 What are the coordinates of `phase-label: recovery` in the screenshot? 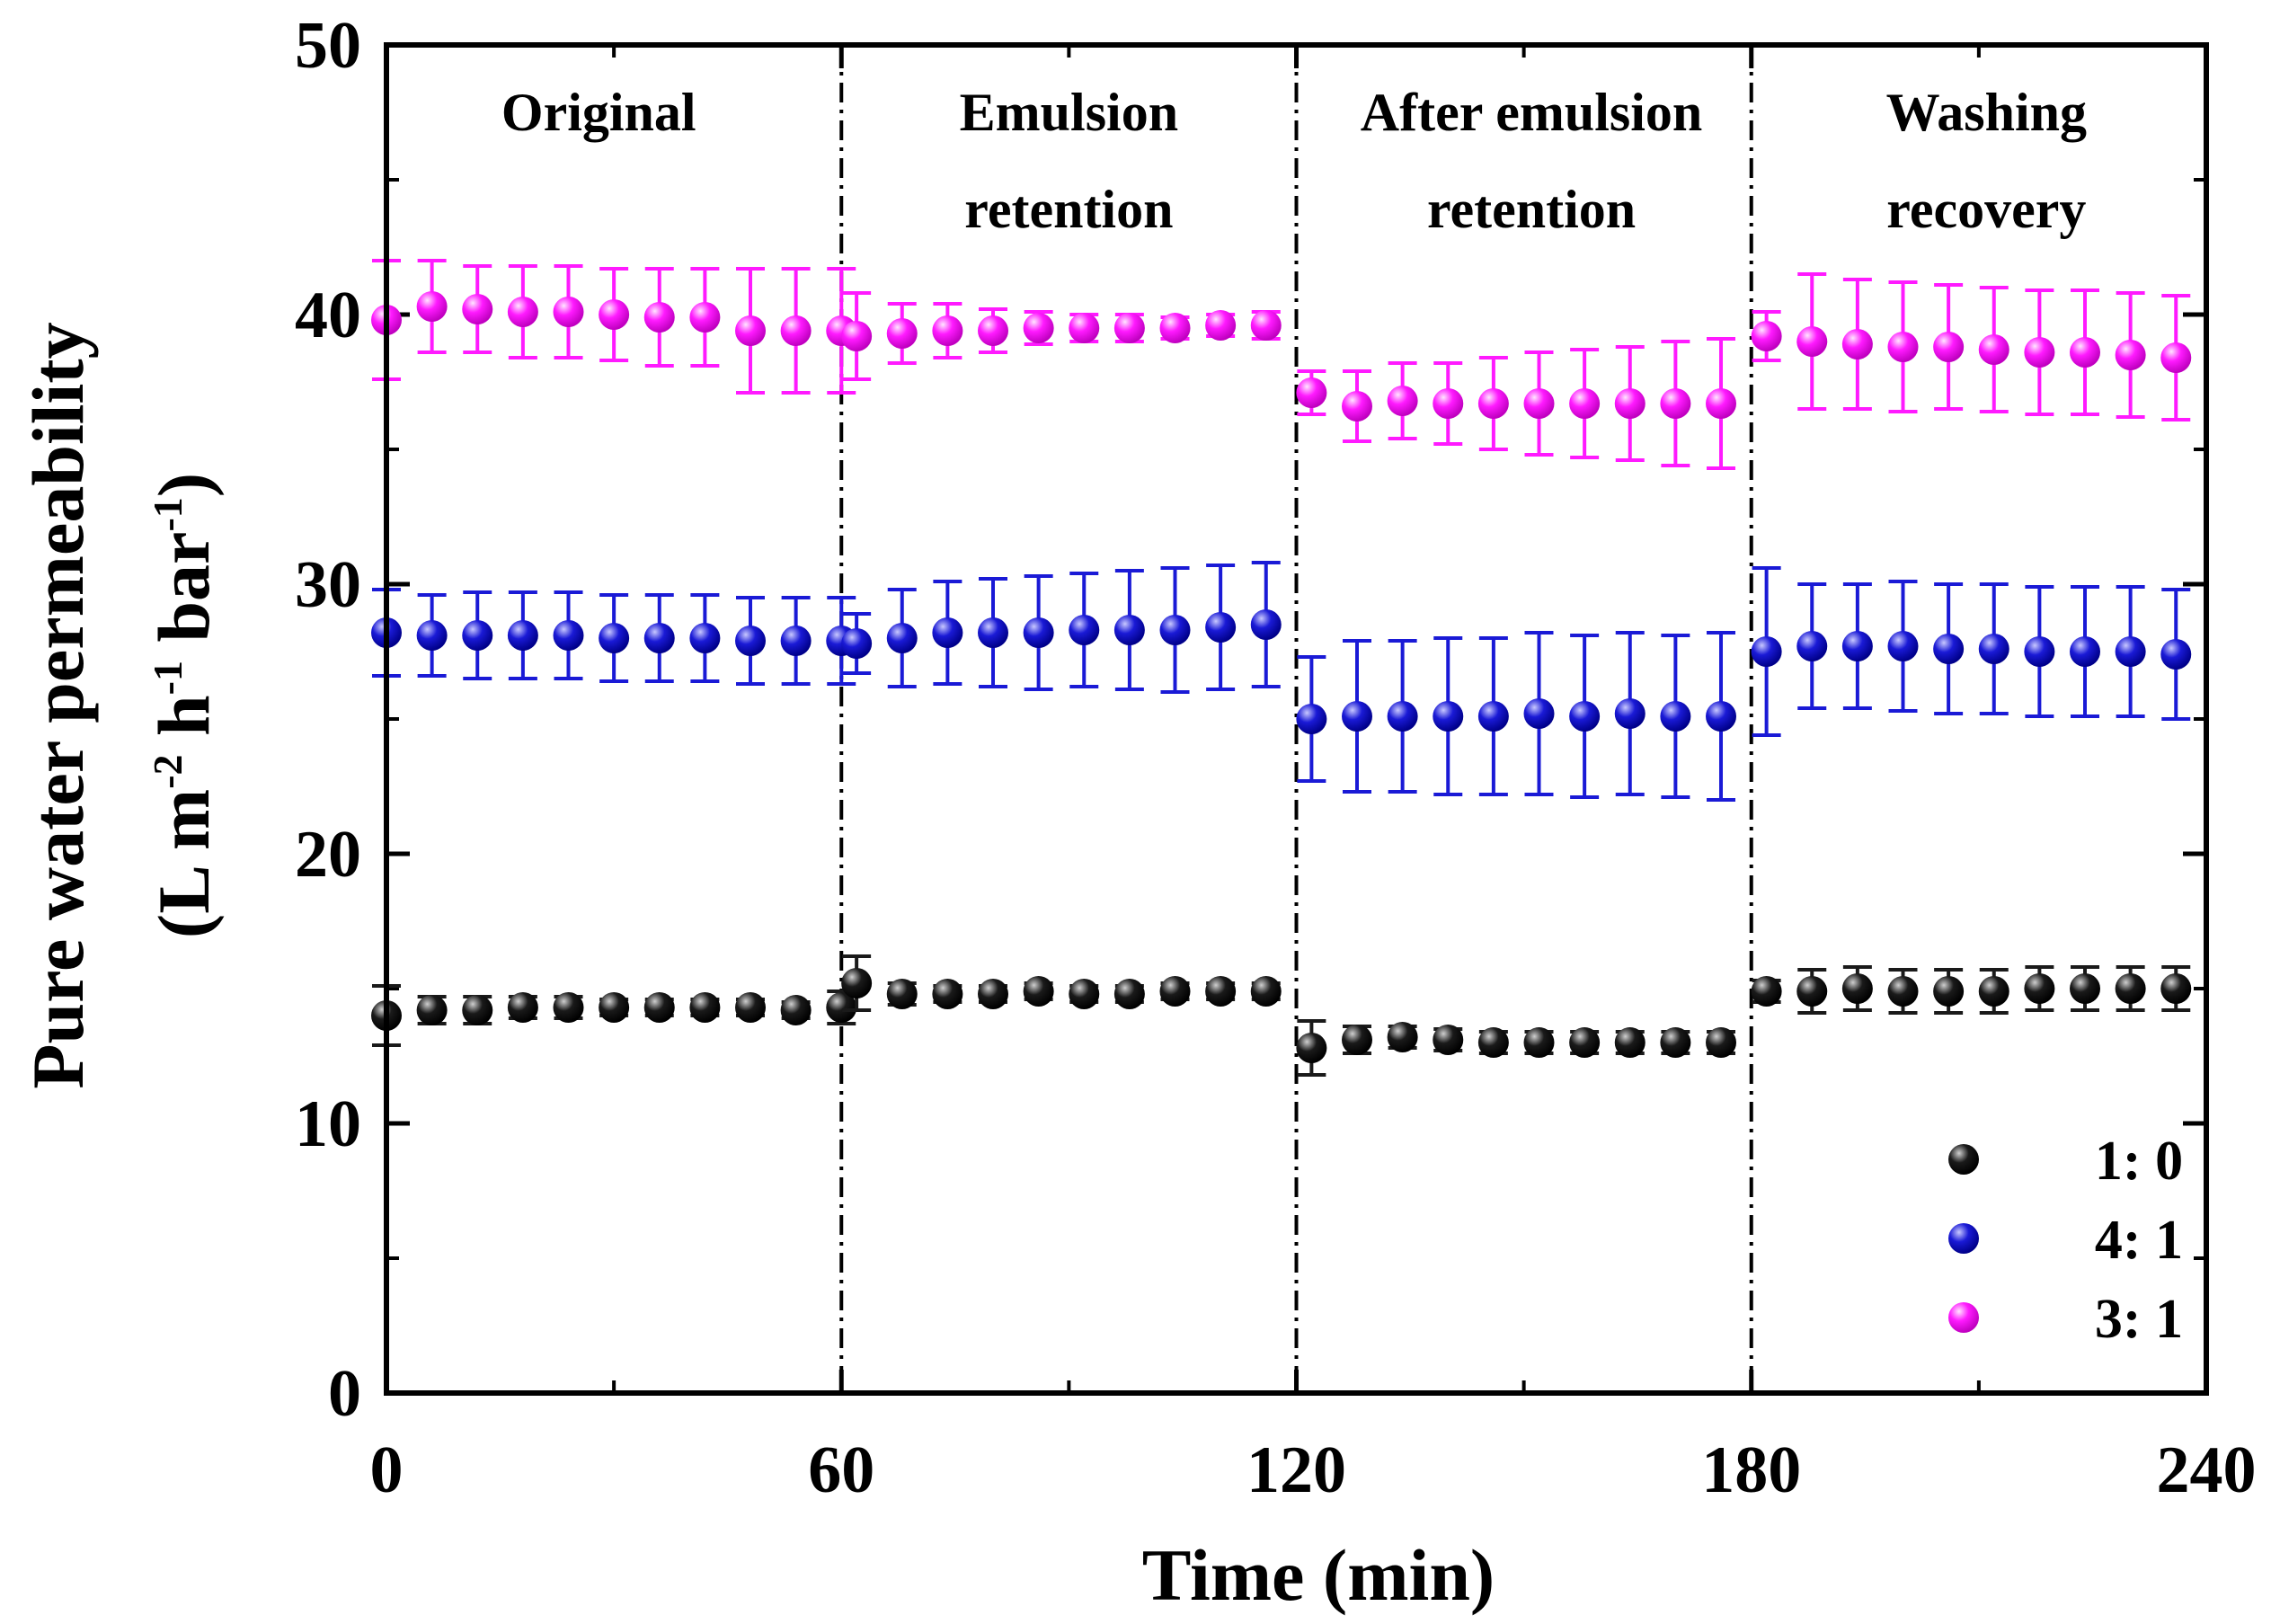 It's located at (1986, 209).